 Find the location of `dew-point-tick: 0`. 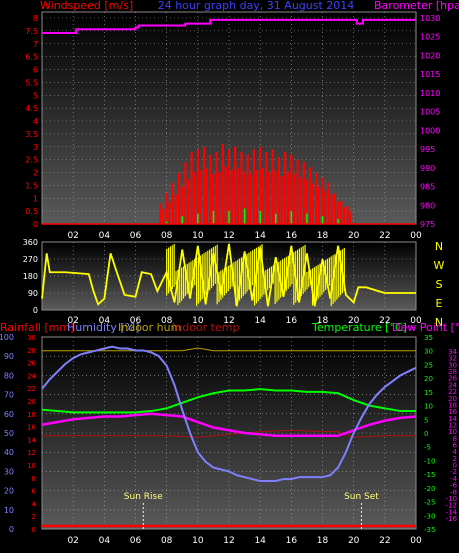

dew-point-tick: 0 is located at coordinates (455, 466).